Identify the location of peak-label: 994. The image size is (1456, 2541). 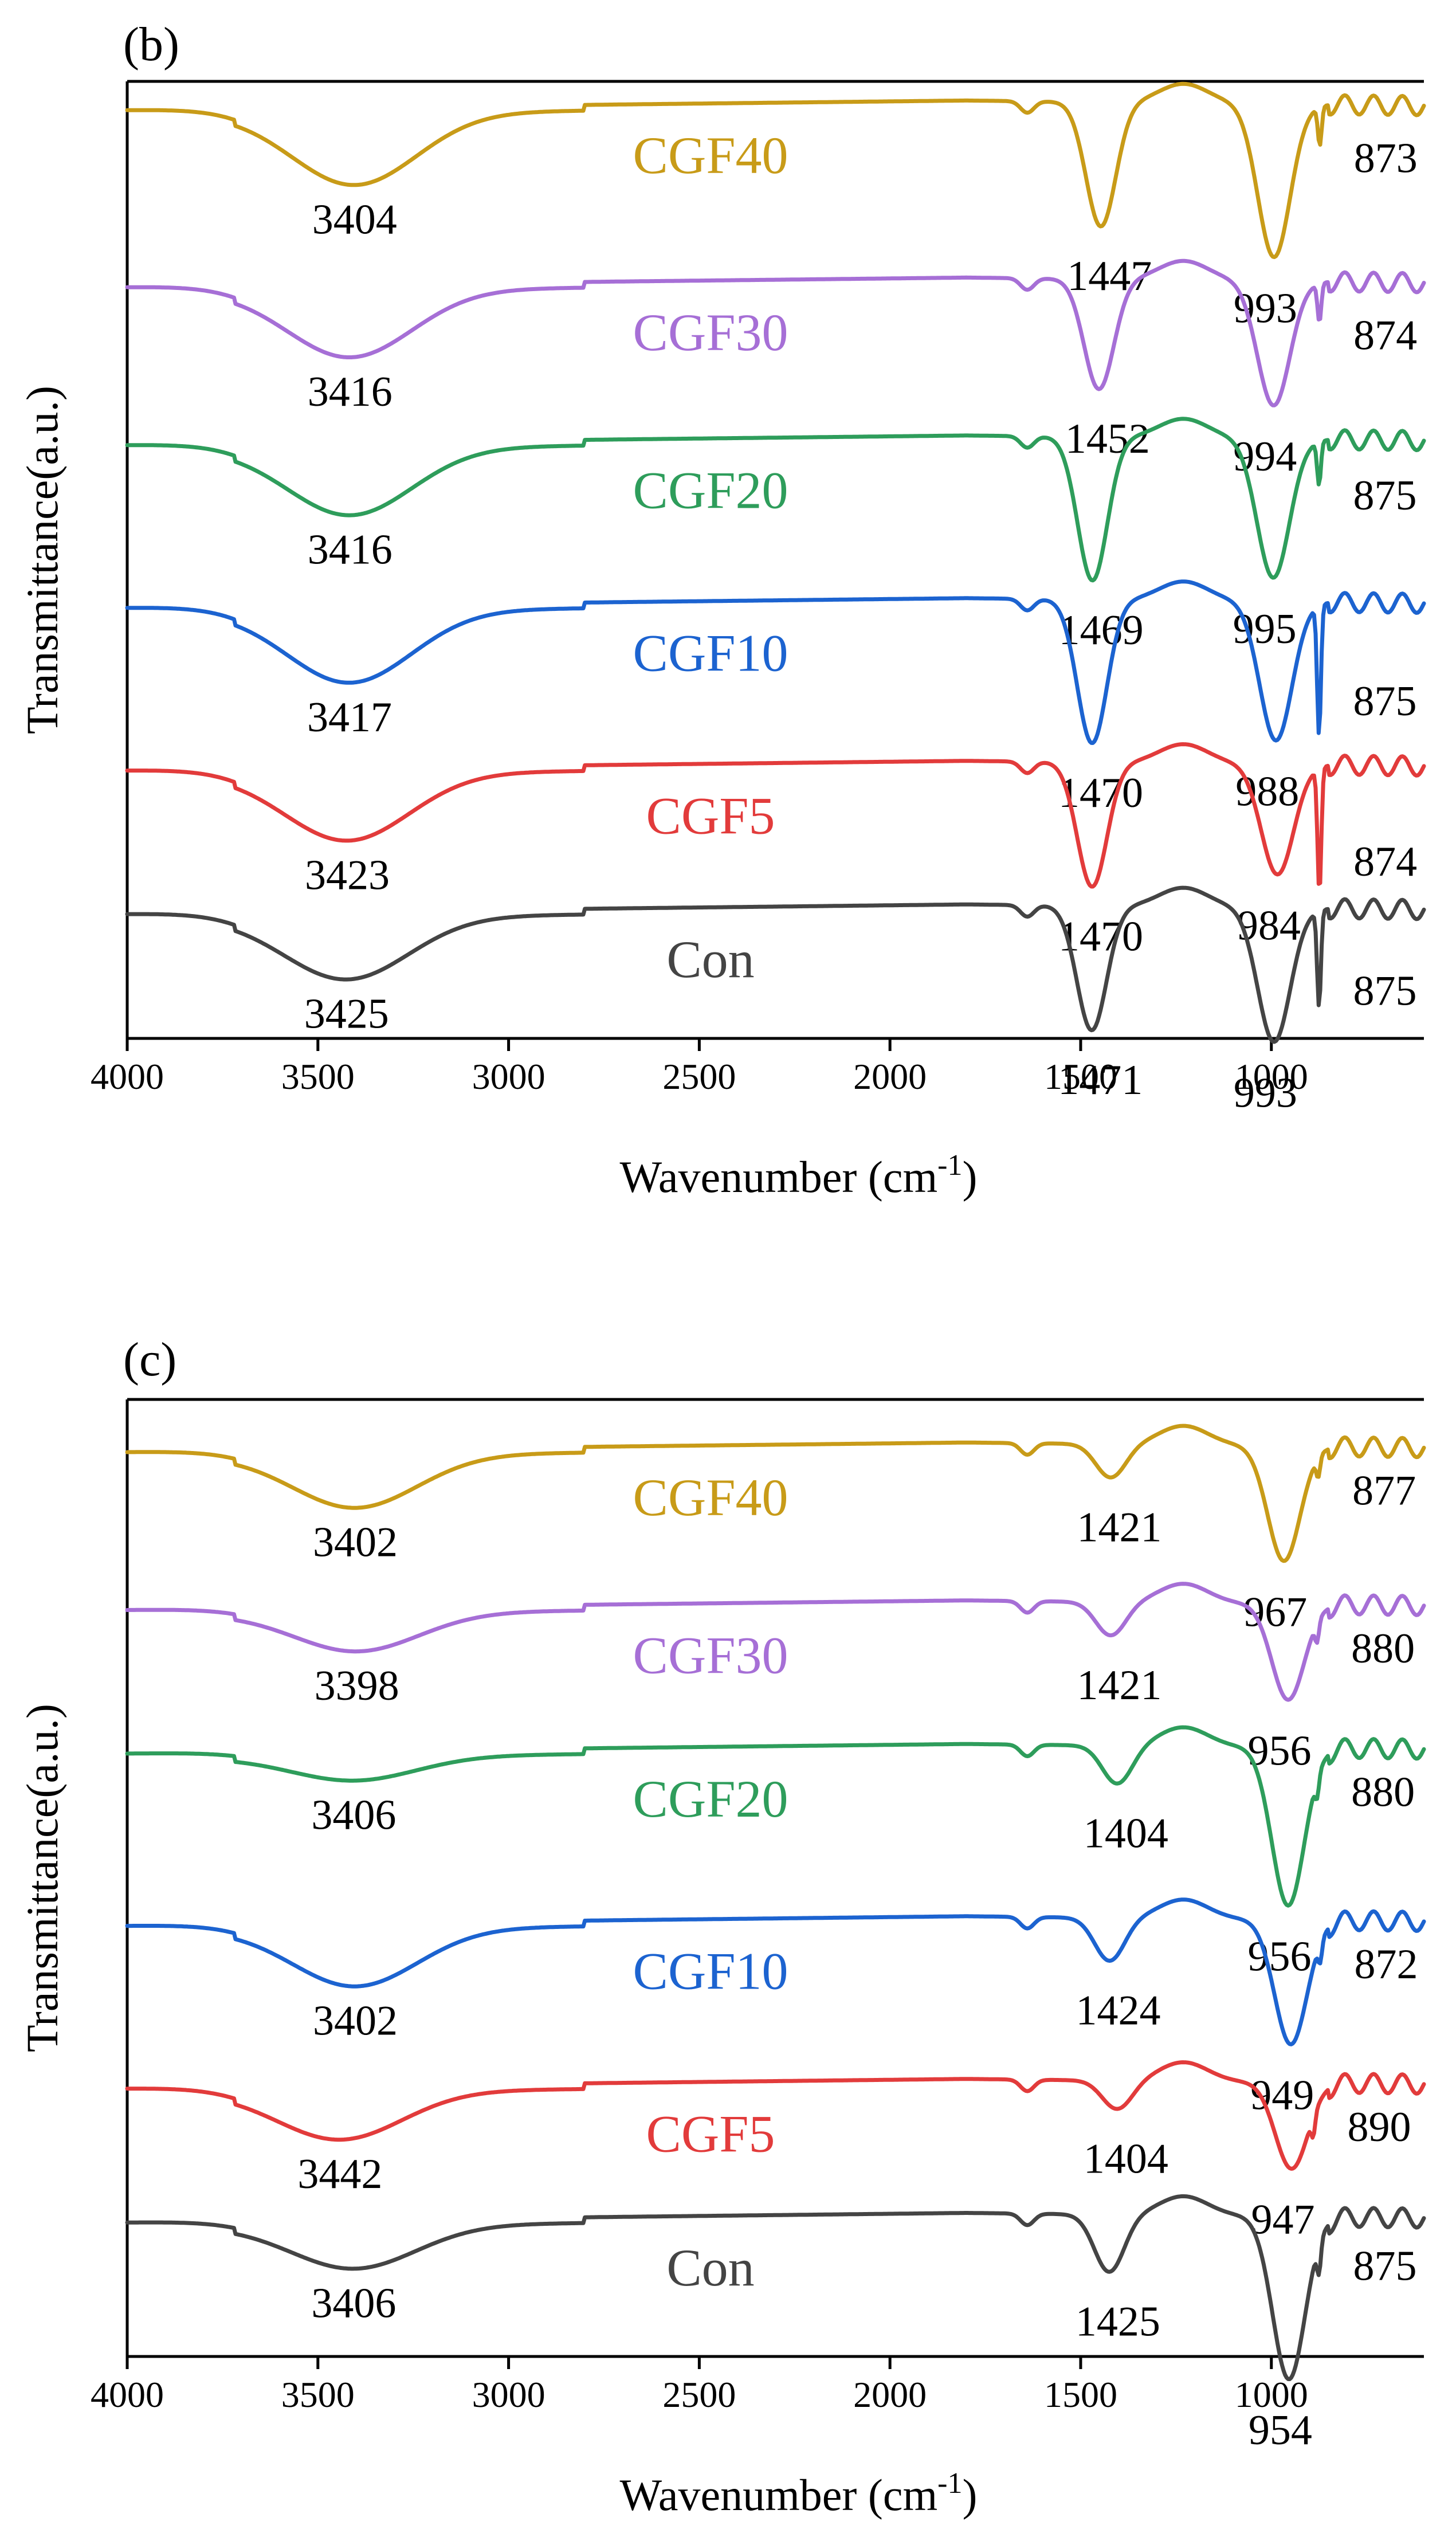
(1265, 457).